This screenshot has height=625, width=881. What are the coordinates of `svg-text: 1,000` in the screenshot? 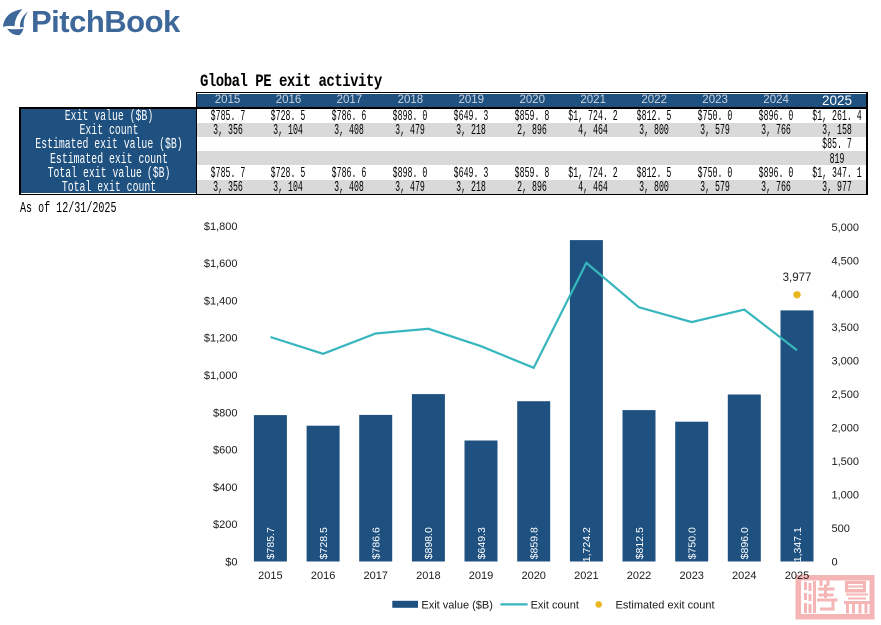 It's located at (846, 496).